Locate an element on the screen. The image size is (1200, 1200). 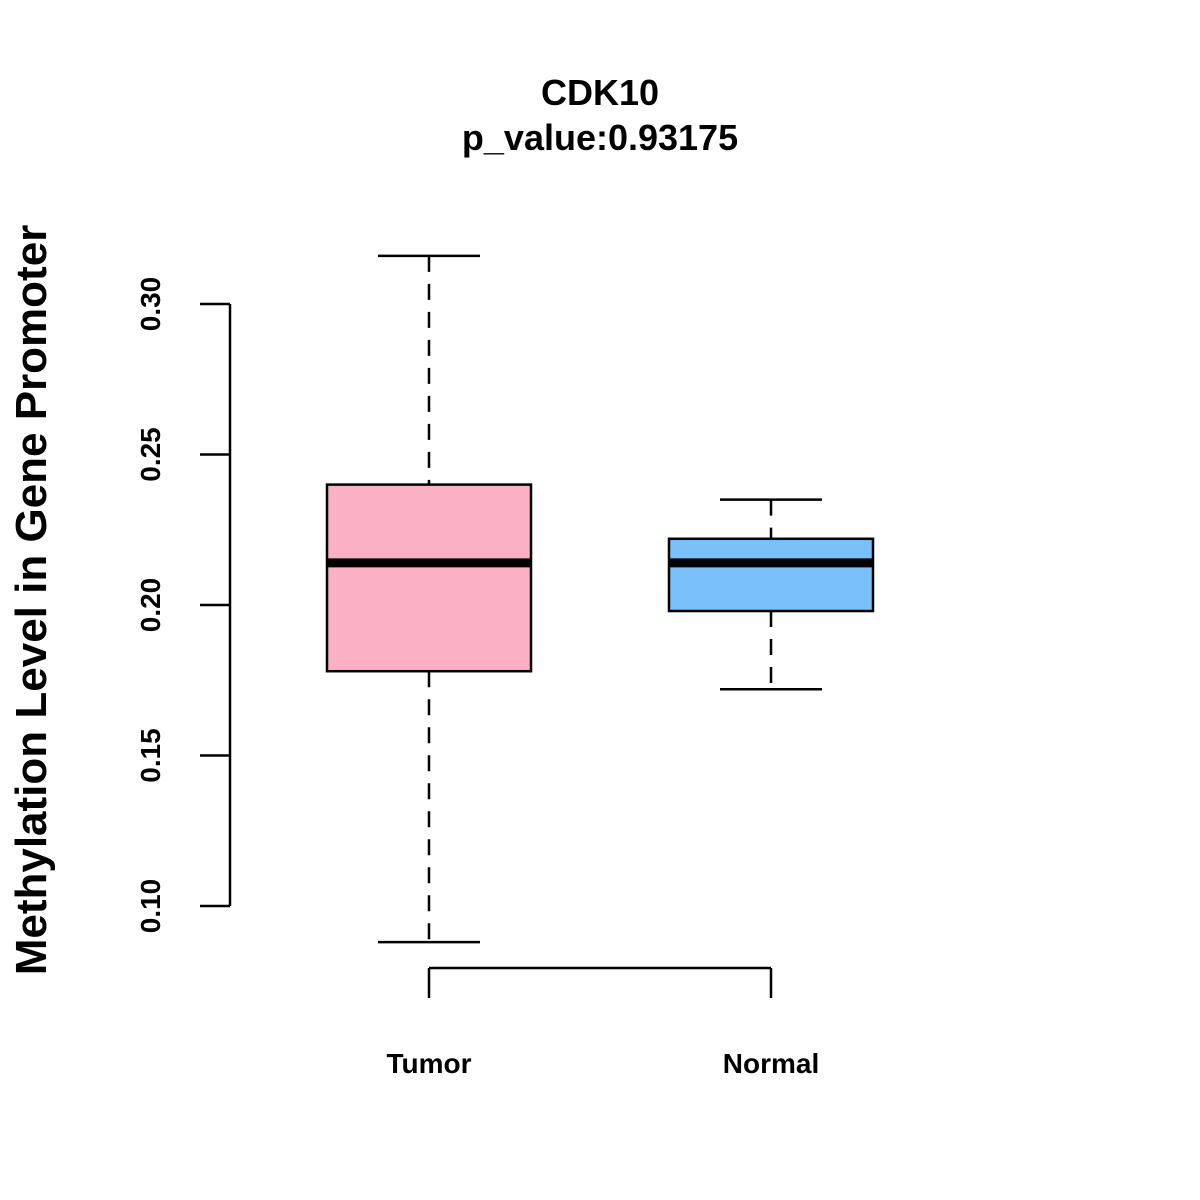
y-tick-label: 0.30 is located at coordinates (150, 304).